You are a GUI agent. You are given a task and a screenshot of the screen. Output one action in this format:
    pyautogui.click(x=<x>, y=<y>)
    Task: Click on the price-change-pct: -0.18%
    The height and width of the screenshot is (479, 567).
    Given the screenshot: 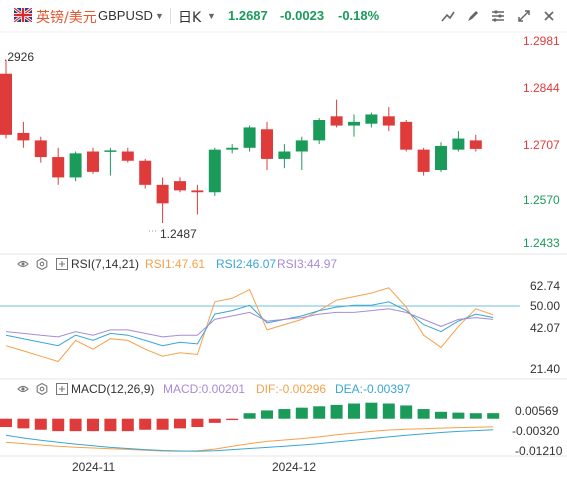 What is the action you would take?
    pyautogui.click(x=359, y=15)
    